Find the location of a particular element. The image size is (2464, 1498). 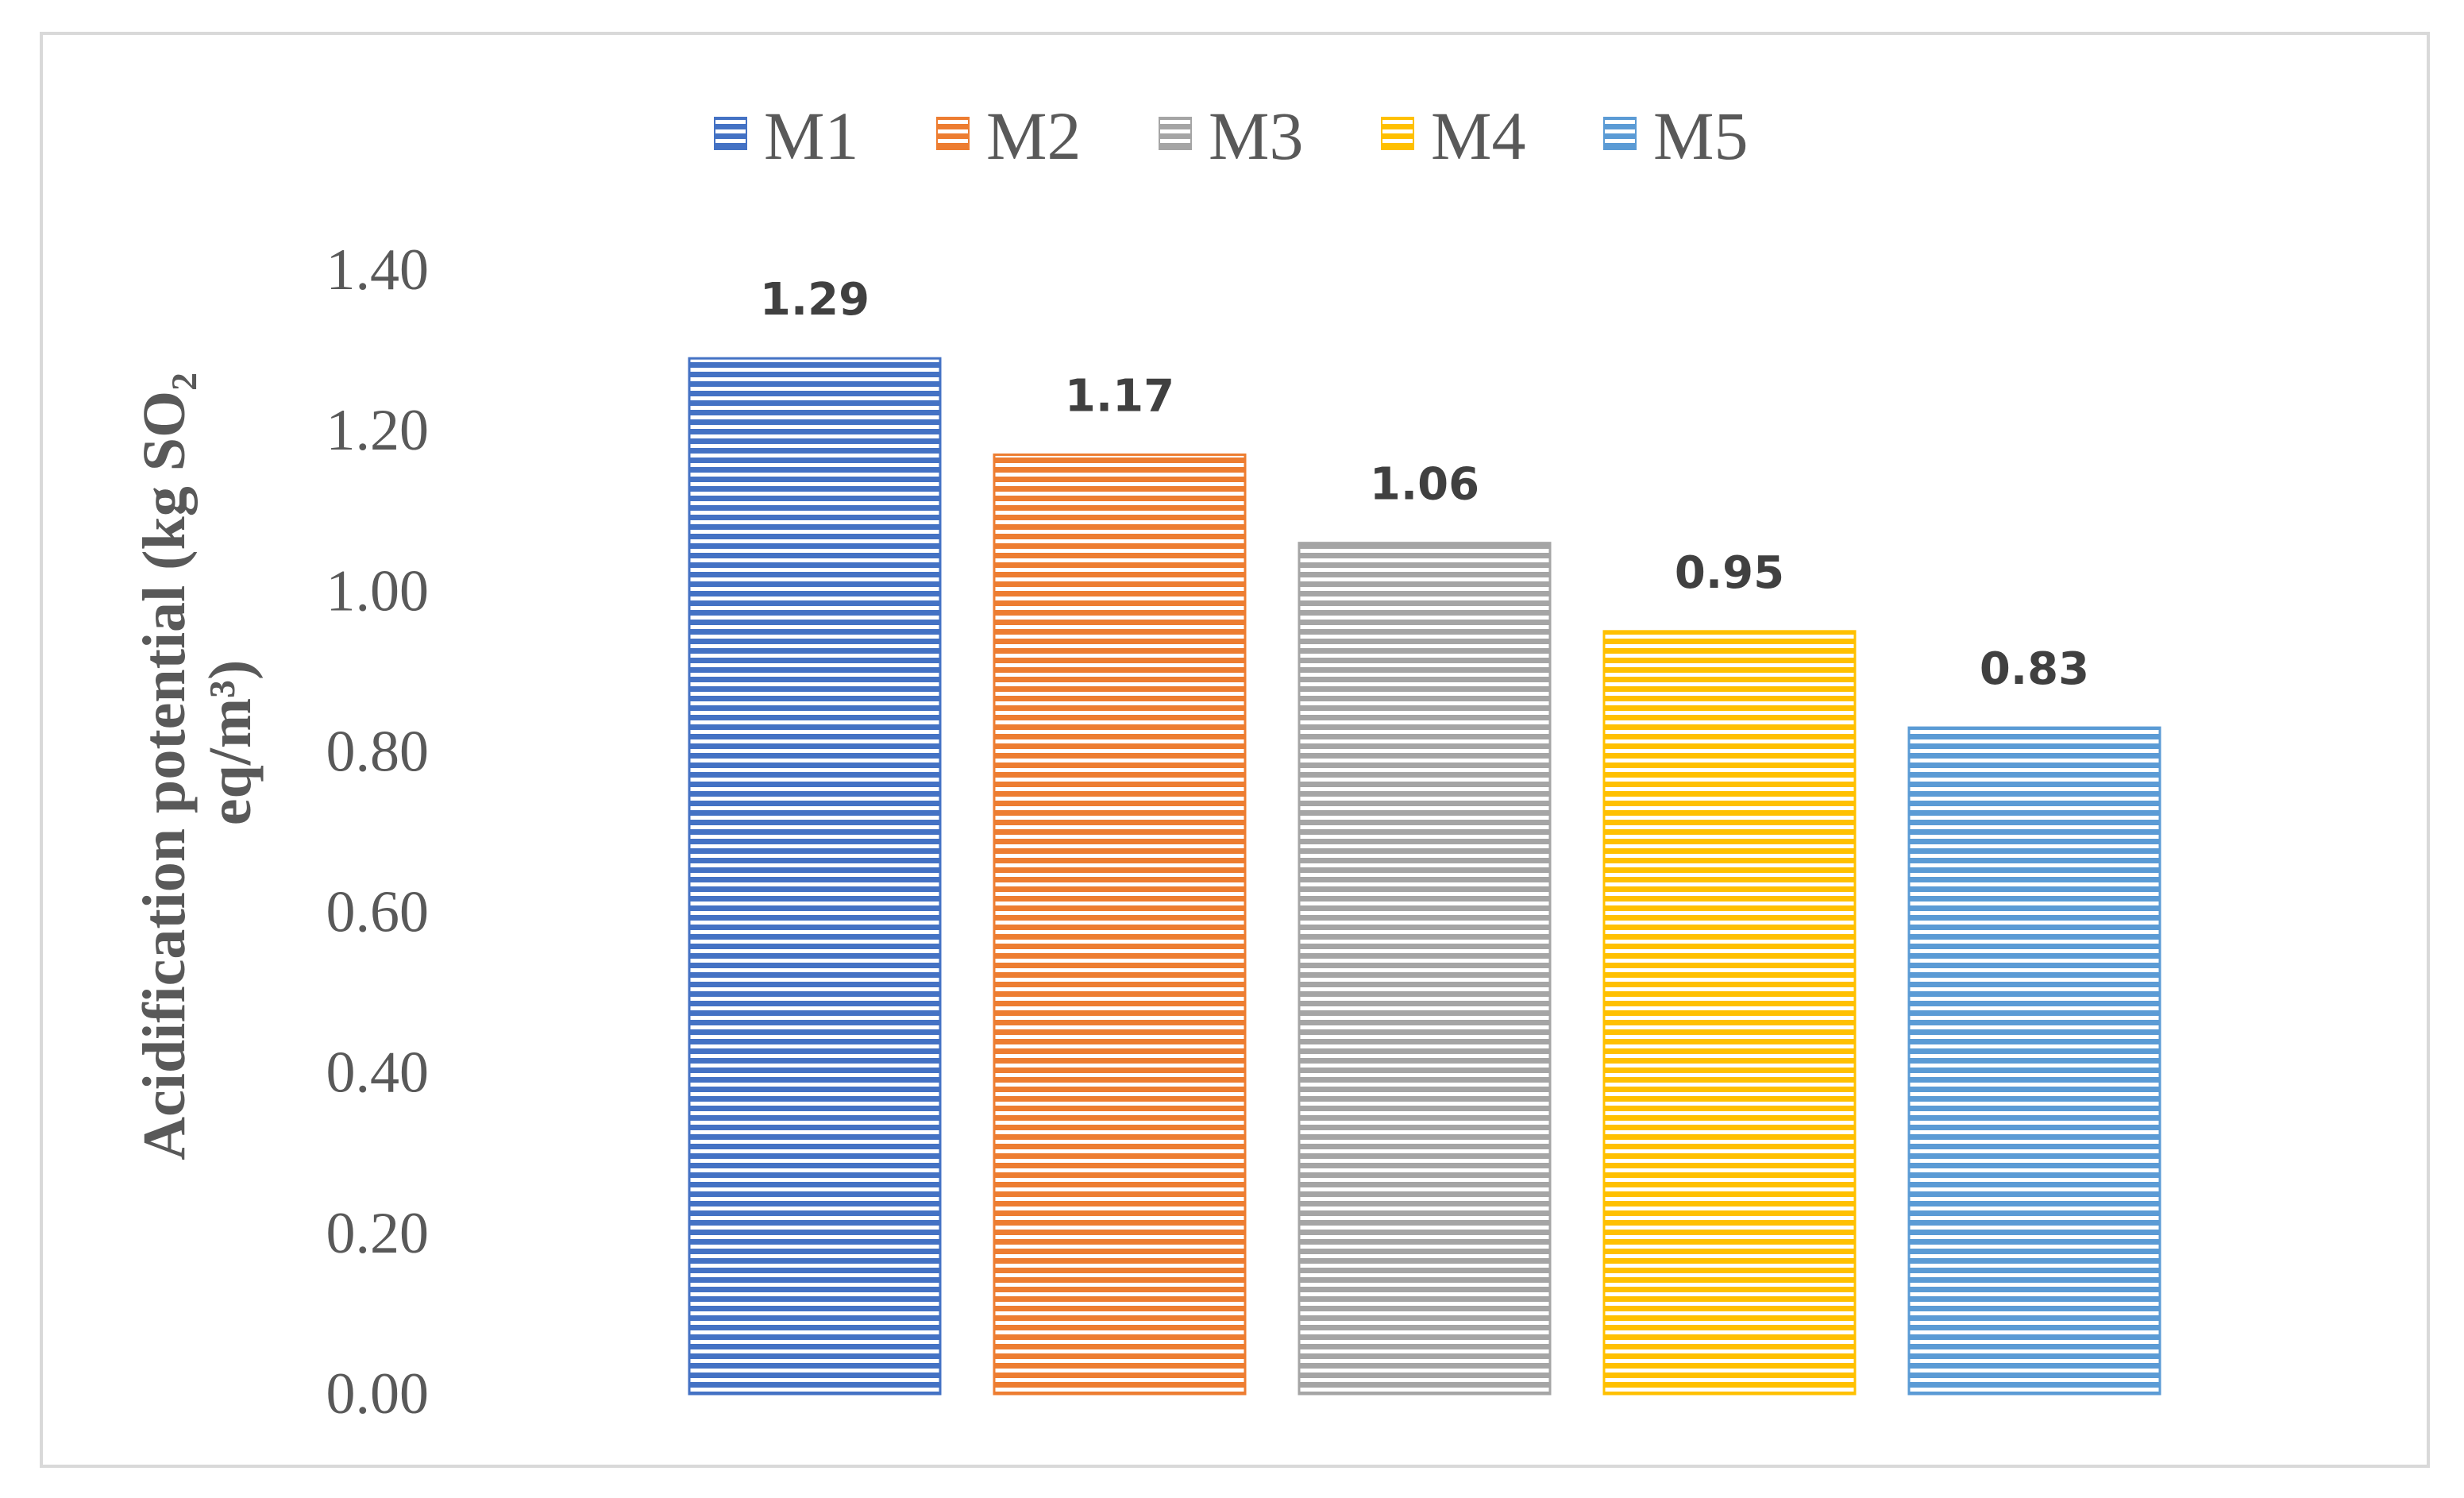

y-tick-label: 0.40 is located at coordinates (378, 1073).